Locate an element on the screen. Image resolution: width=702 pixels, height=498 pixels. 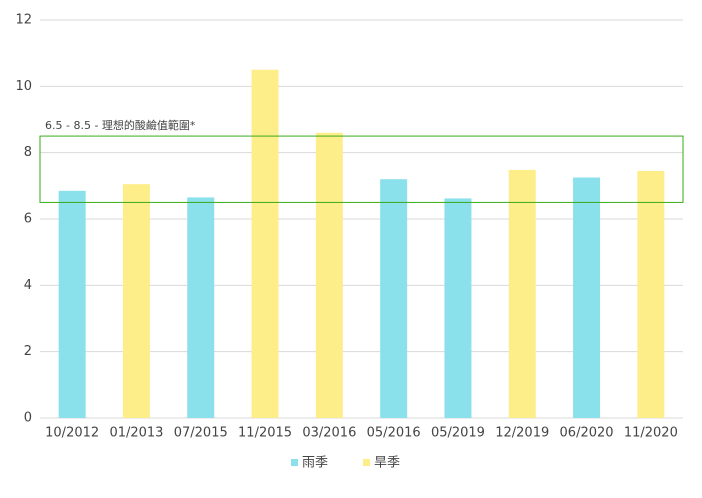
y-tick-label: 6 is located at coordinates (28, 219).